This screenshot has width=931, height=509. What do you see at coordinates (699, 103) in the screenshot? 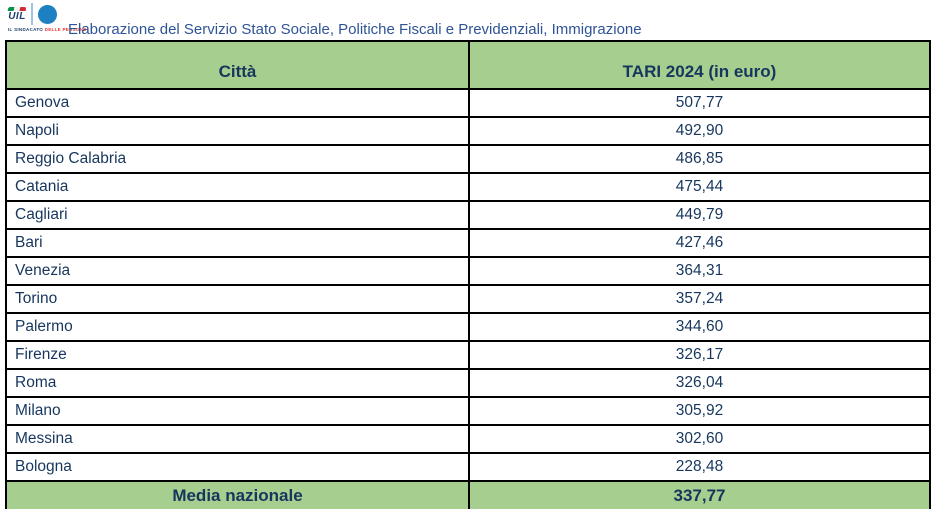
I see `value-cell: 507,77` at bounding box center [699, 103].